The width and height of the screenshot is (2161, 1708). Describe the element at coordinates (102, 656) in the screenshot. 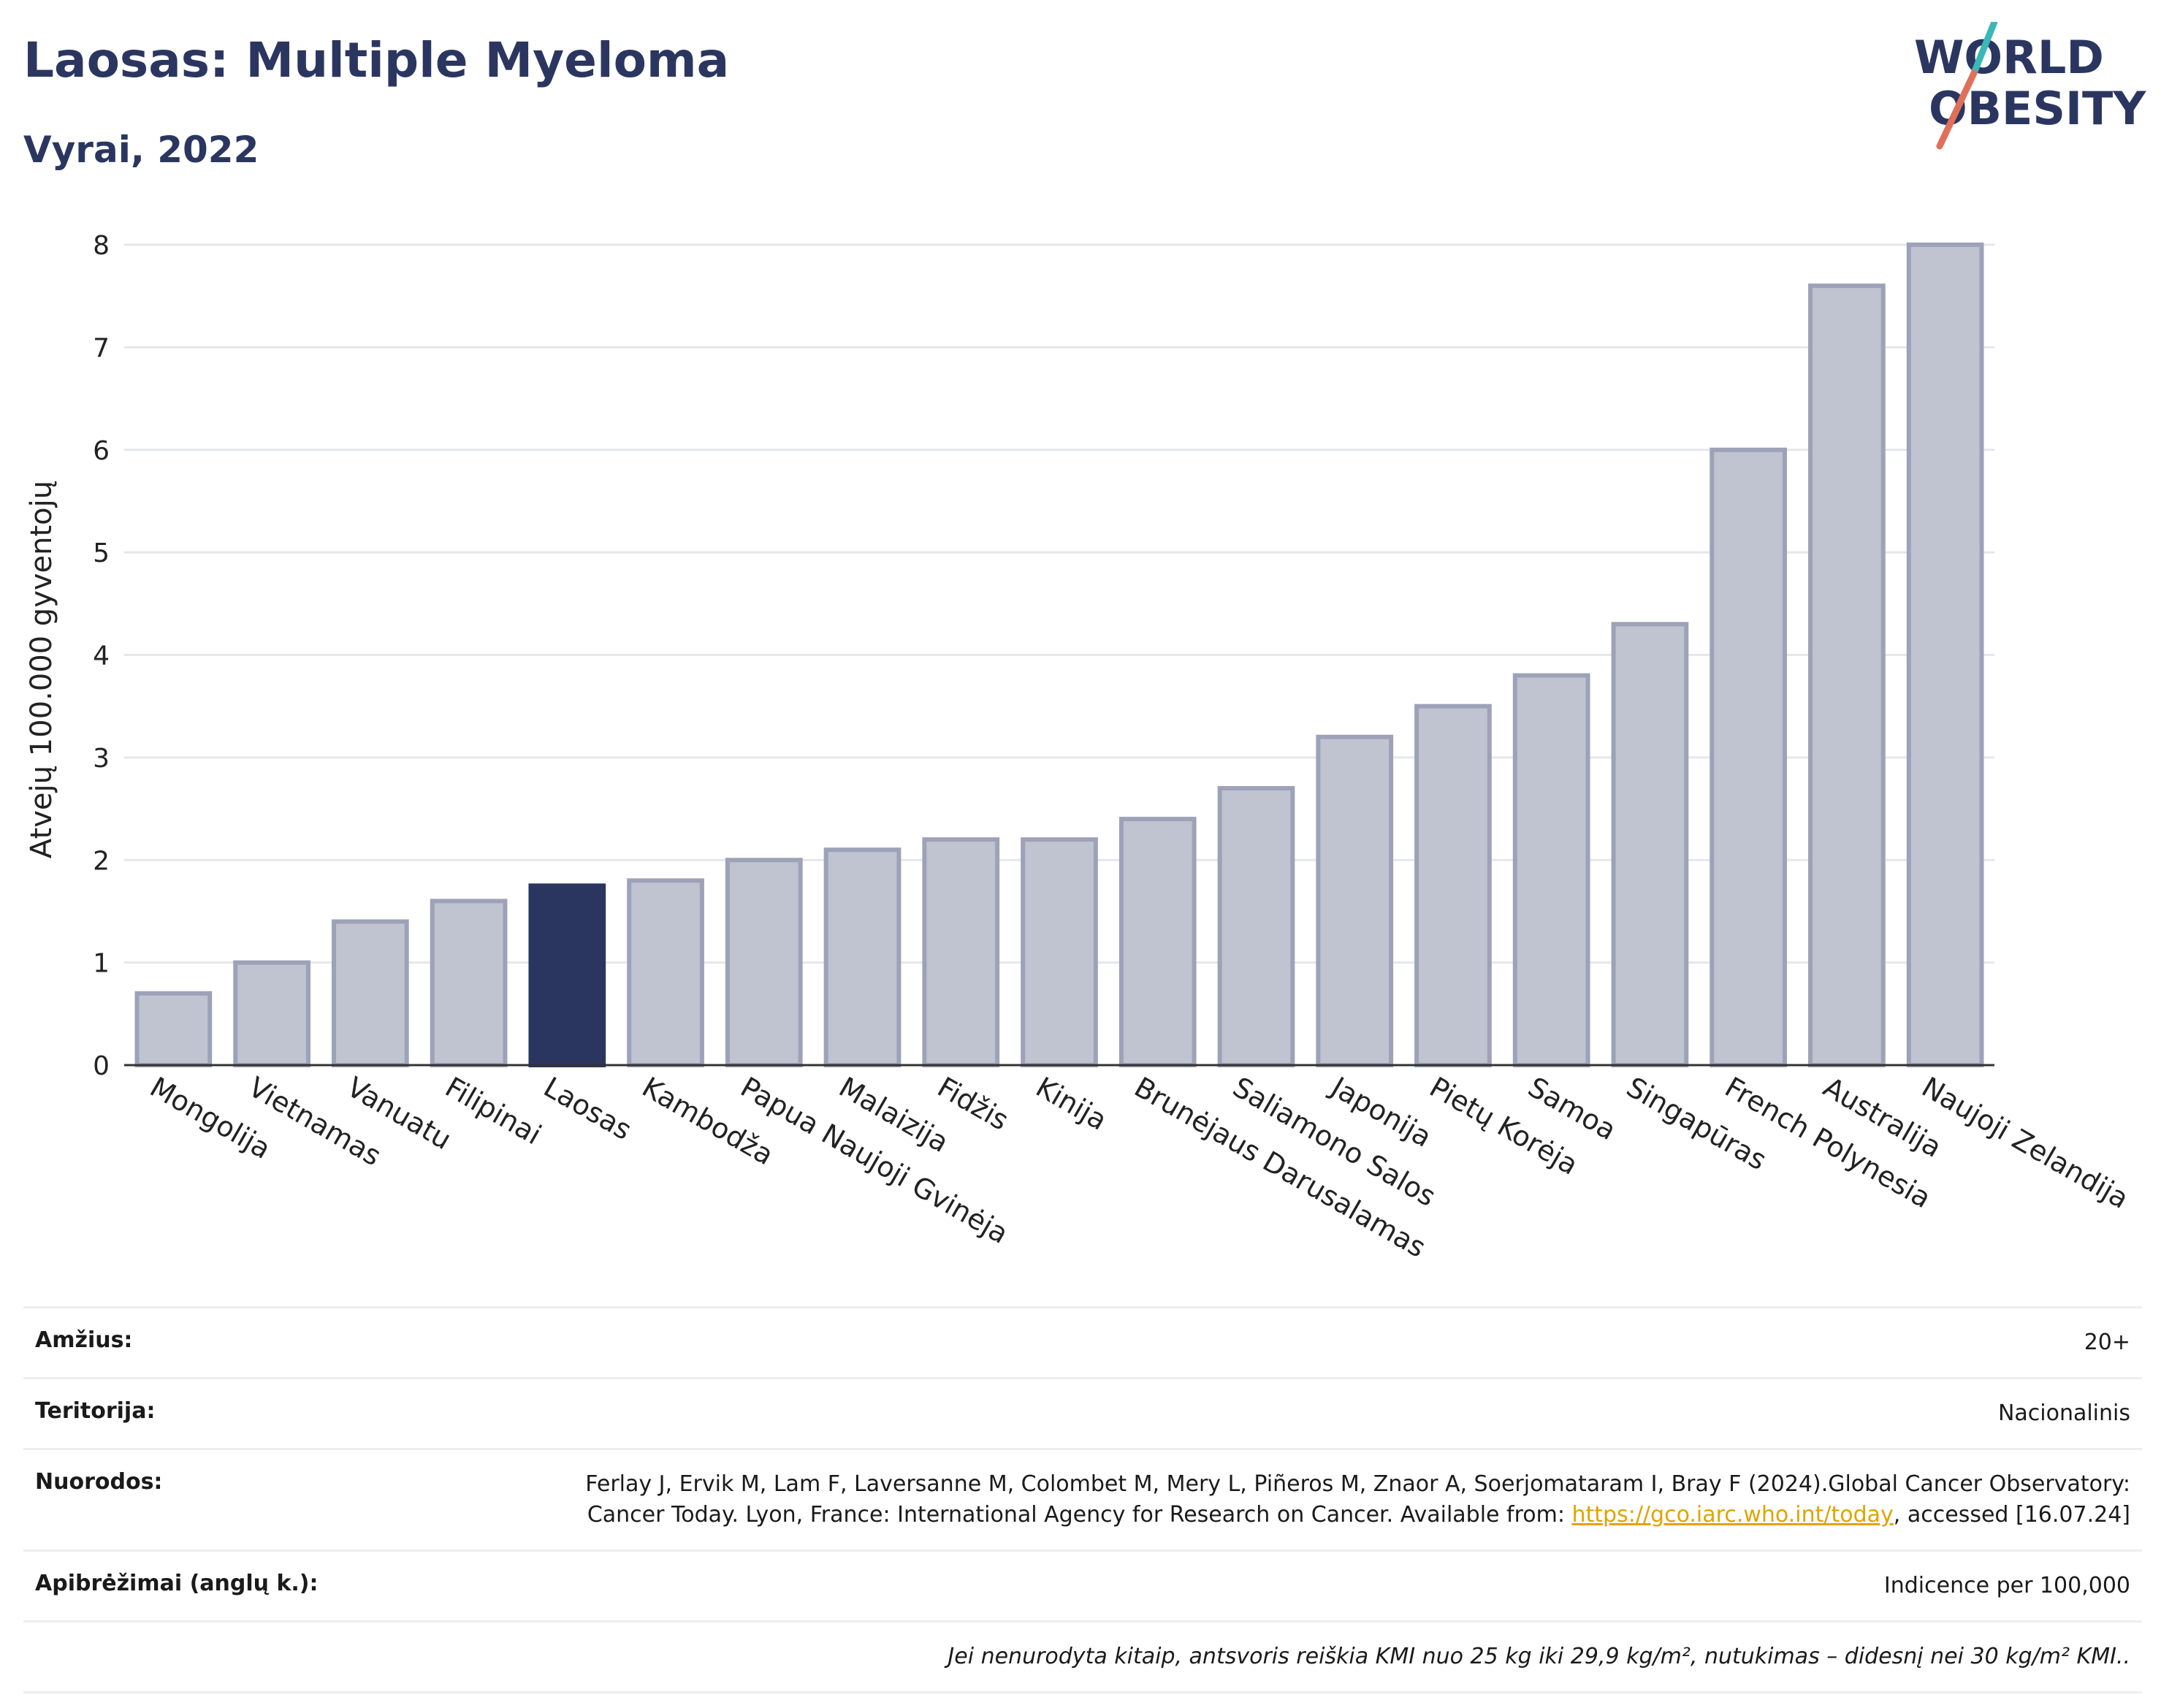

I see `y-tick-label: 4` at that location.